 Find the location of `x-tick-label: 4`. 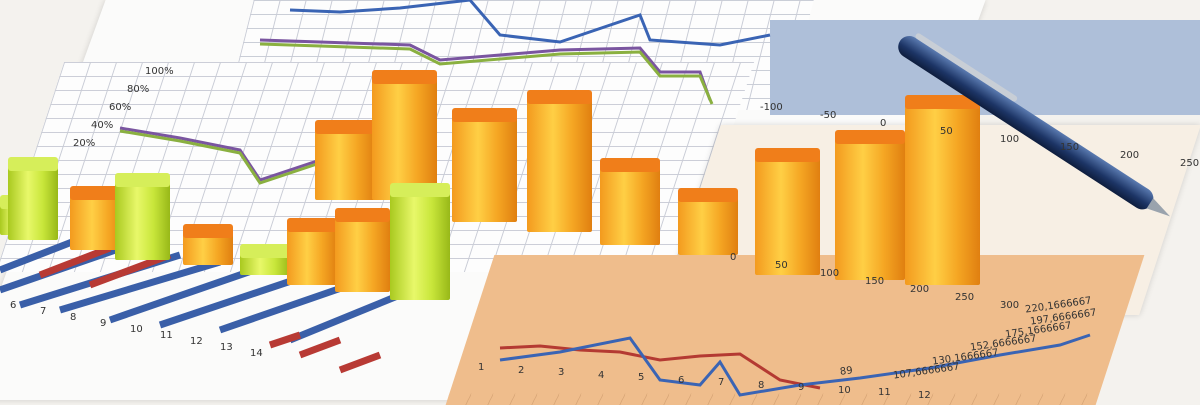

x-tick-label: 4 is located at coordinates (601, 375).